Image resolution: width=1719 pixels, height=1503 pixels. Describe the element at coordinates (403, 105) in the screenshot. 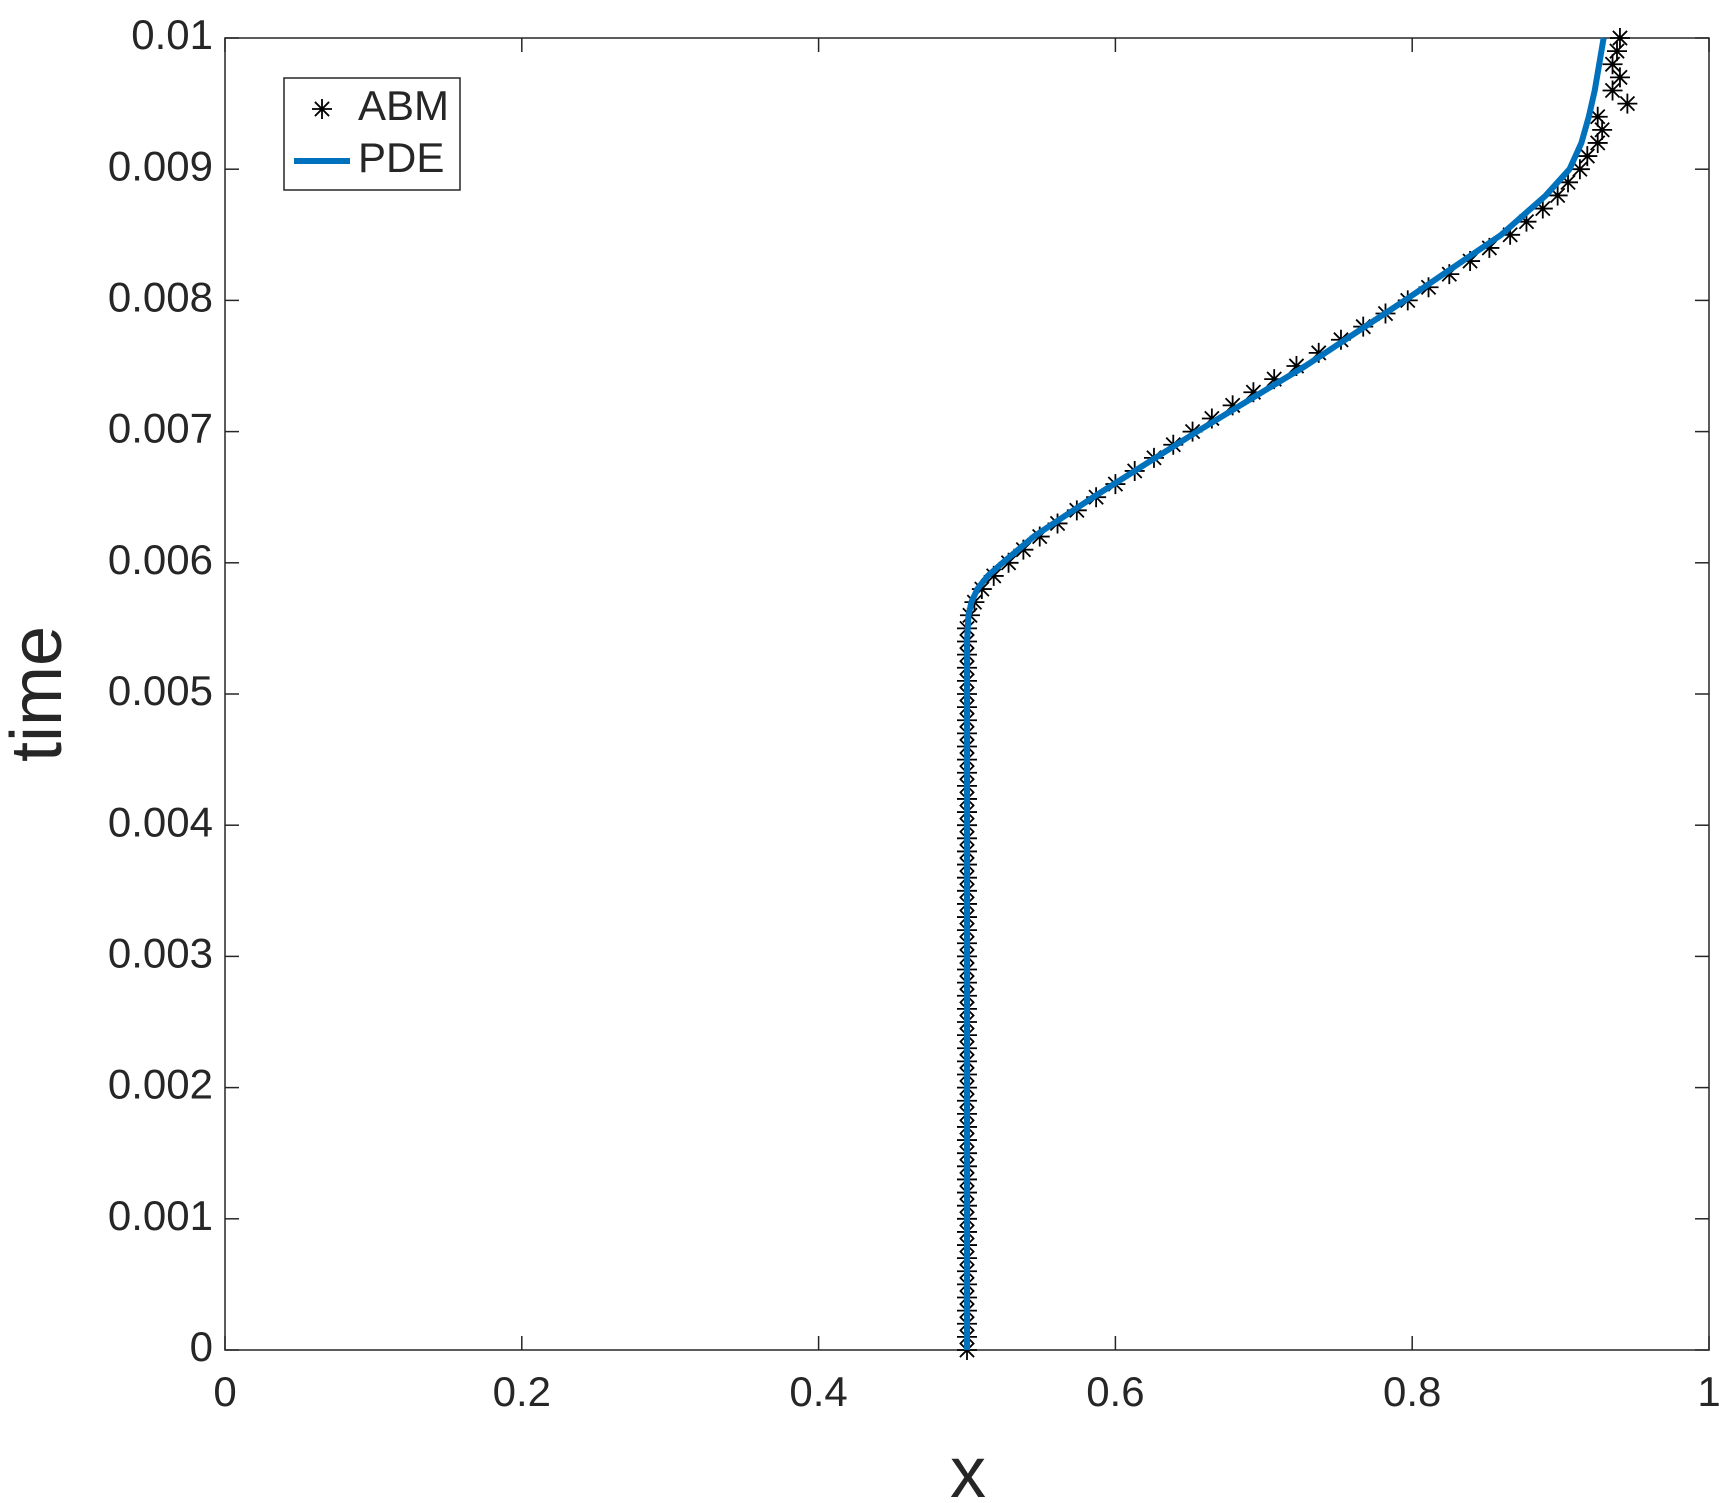

I see `legend-label: ABM` at that location.